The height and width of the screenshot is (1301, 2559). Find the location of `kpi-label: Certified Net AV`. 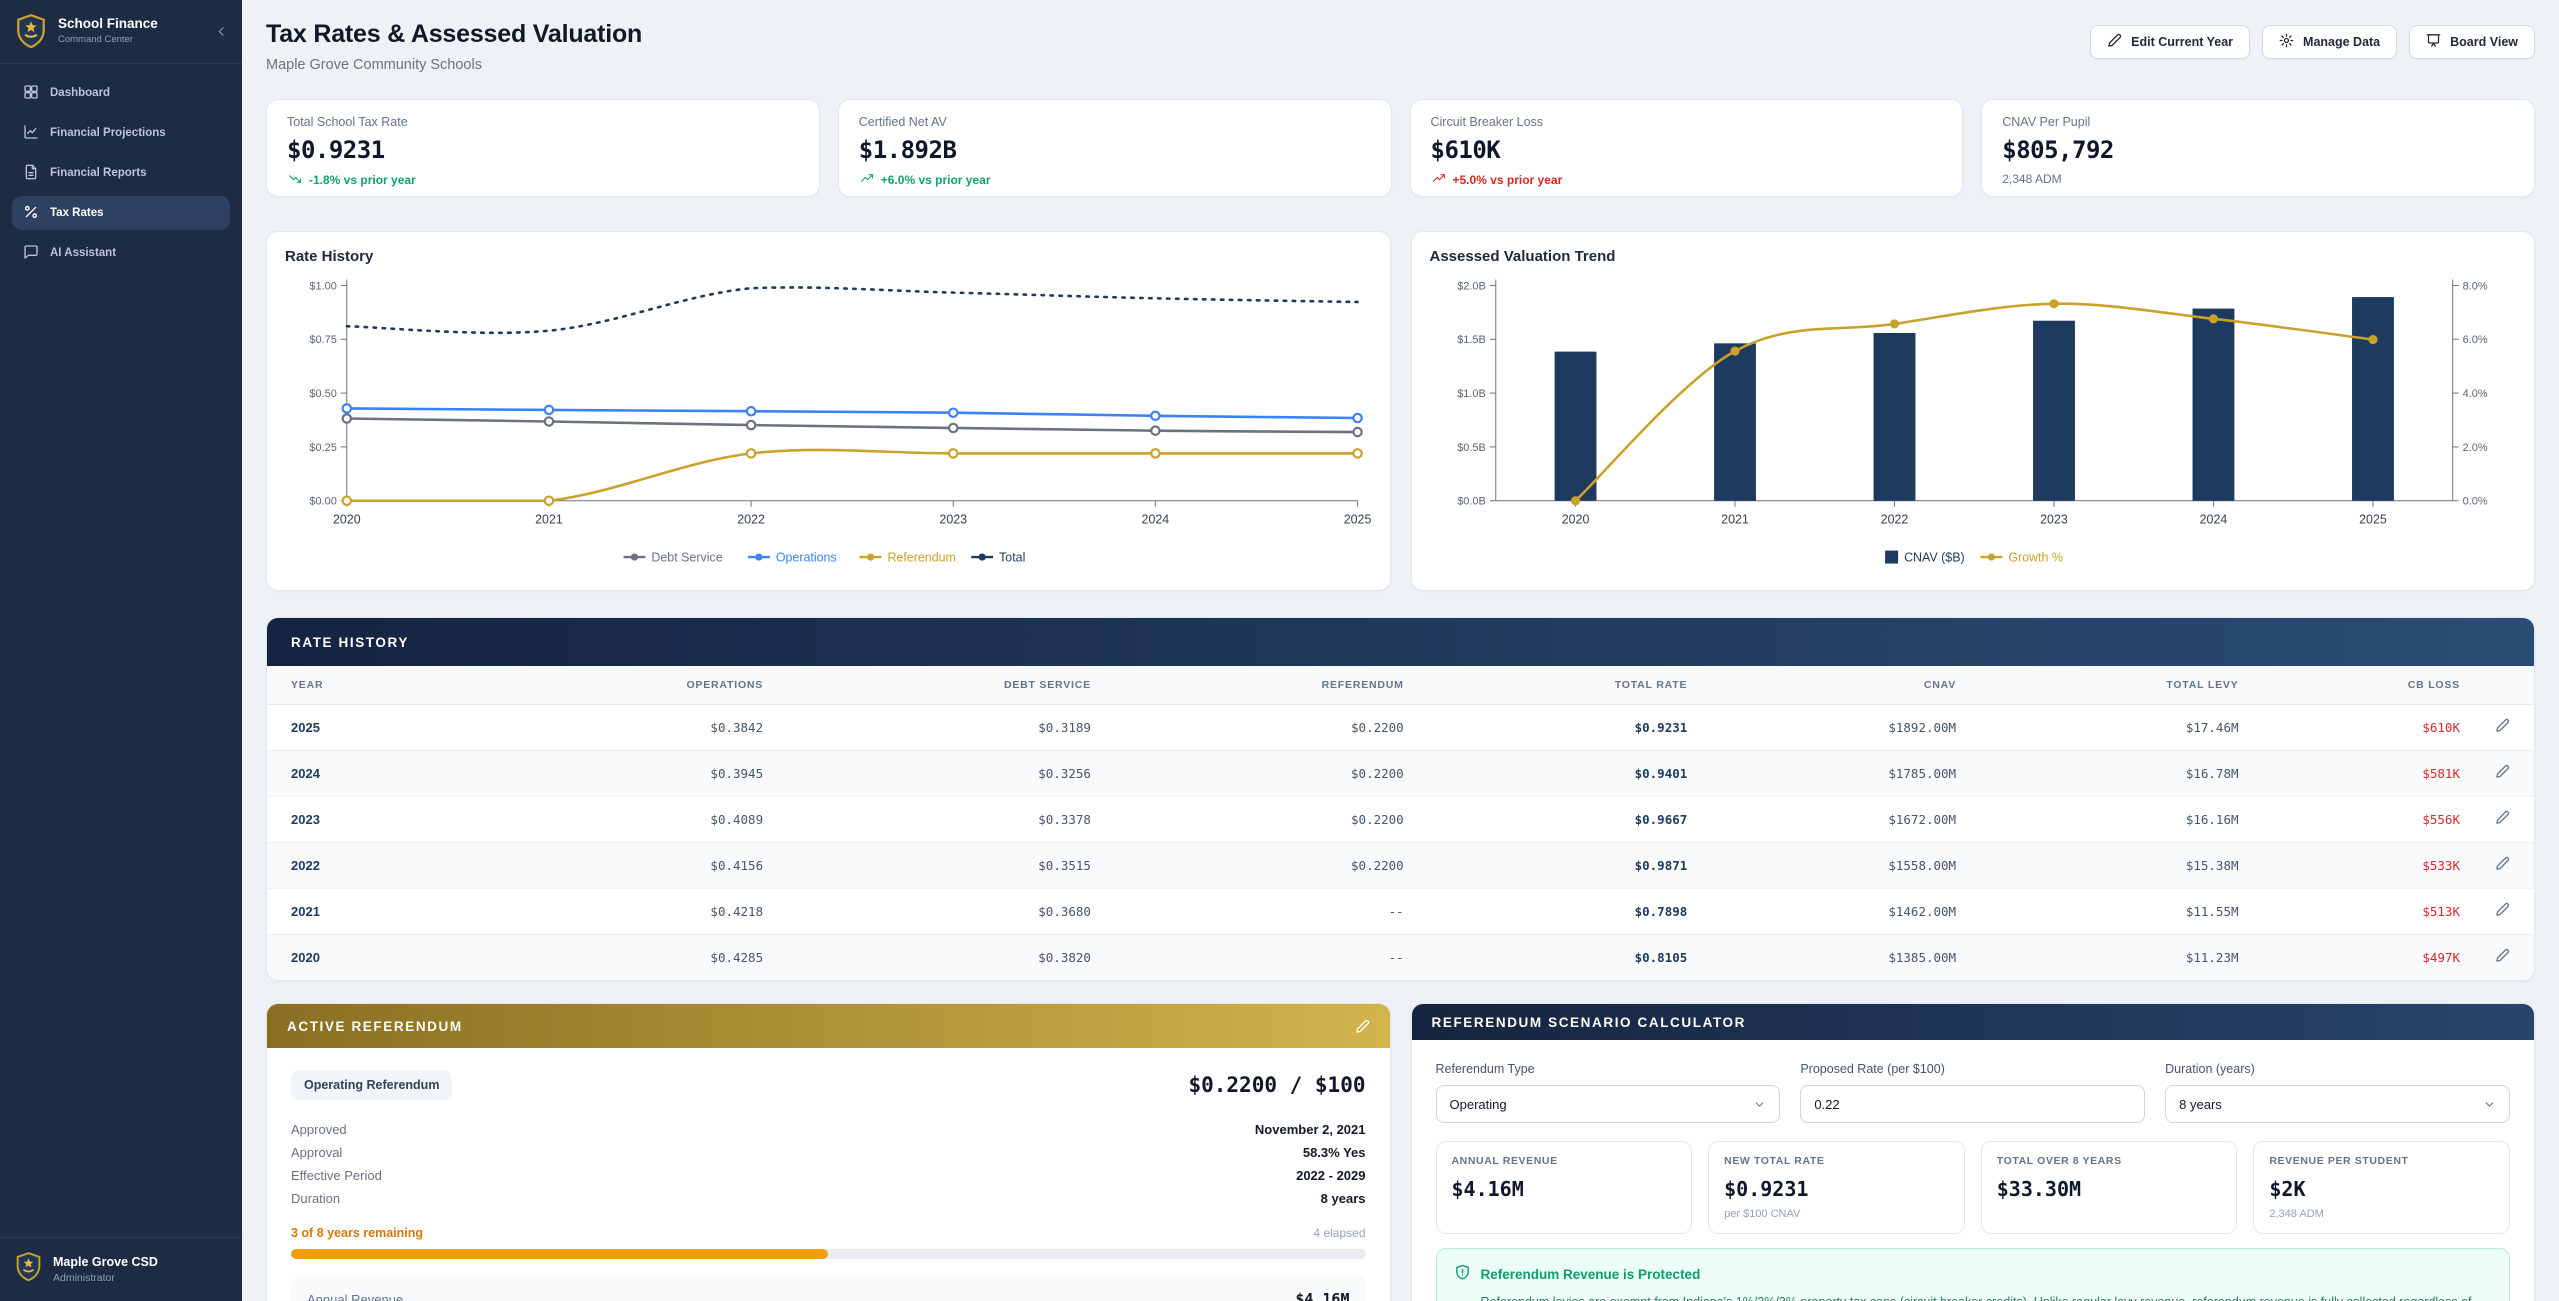

kpi-label: Certified Net AV is located at coordinates (902, 122).